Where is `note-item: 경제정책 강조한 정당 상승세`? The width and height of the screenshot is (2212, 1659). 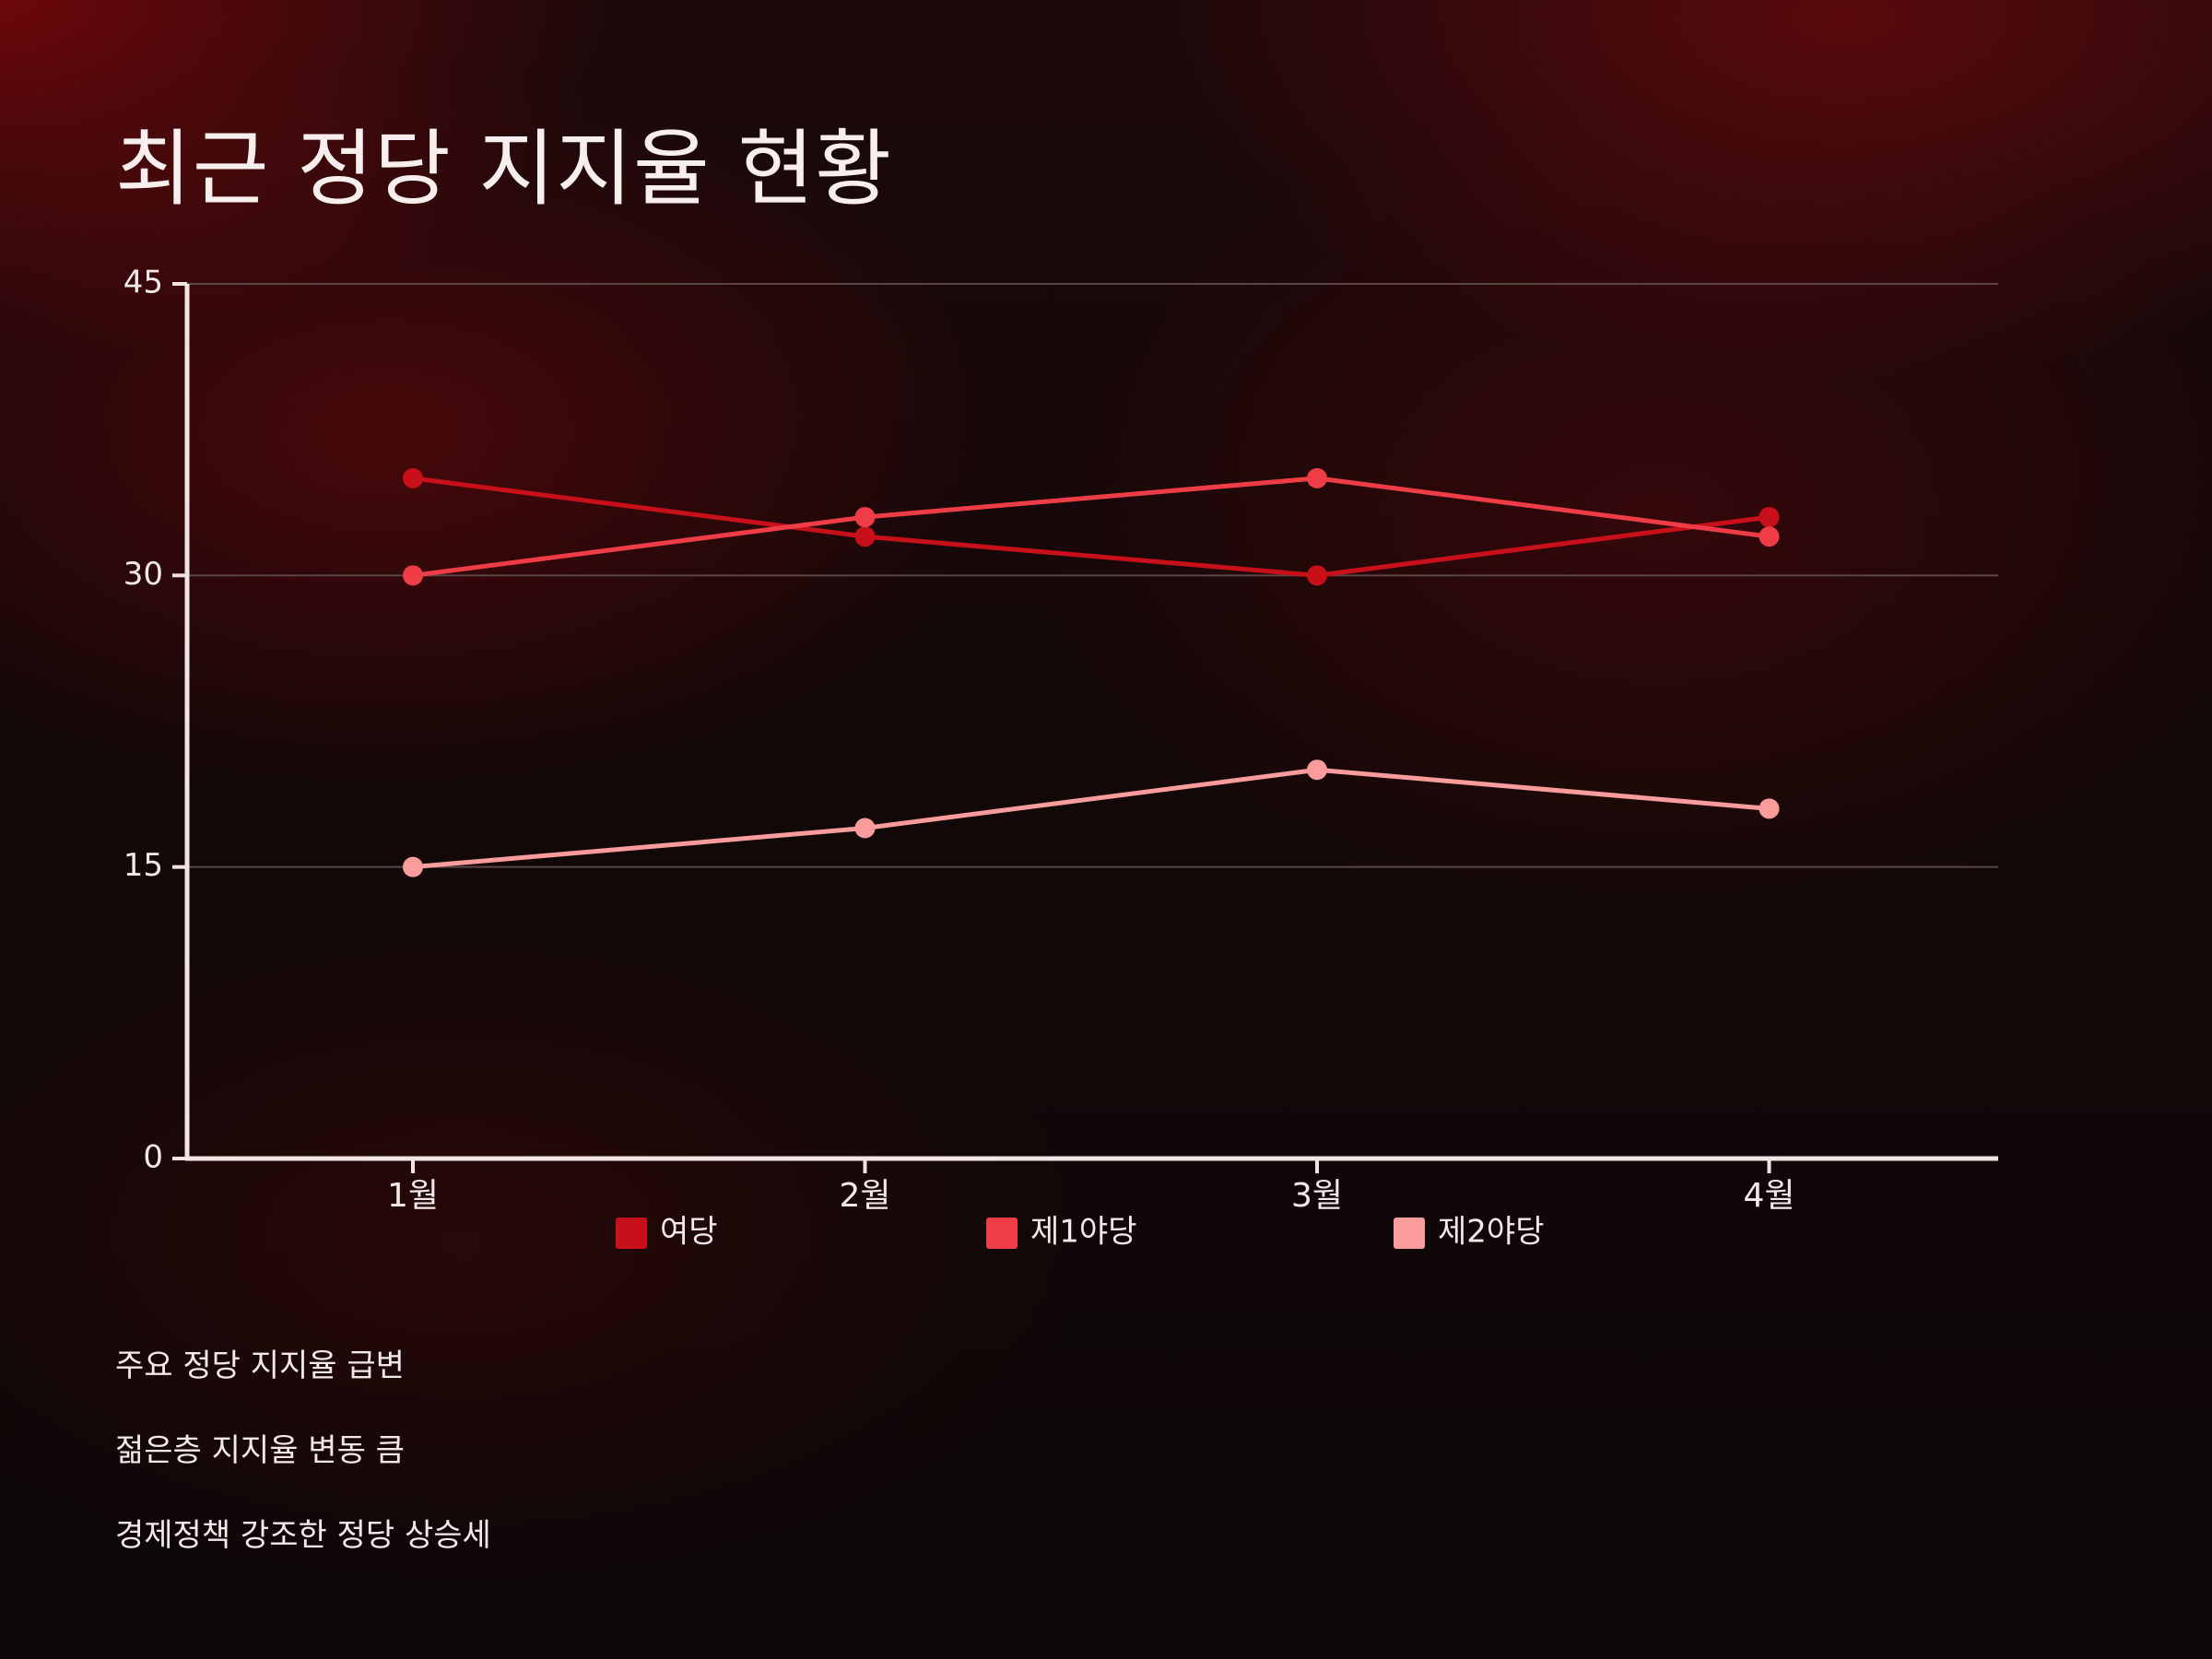
note-item: 경제정책 강조한 정당 상승세 is located at coordinates (303, 1535).